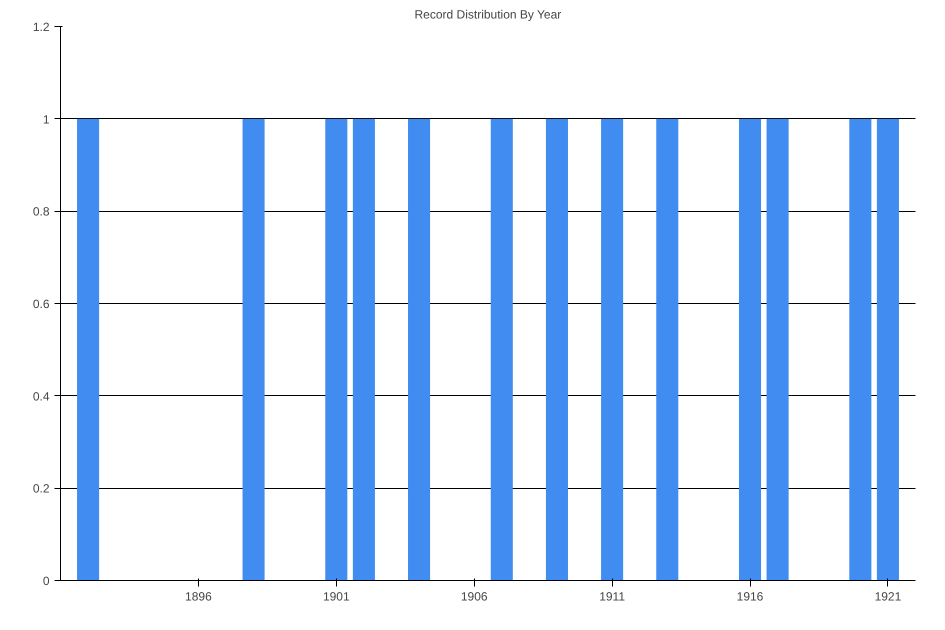 Image resolution: width=945 pixels, height=630 pixels. I want to click on y-tick-label: 1.2, so click(41, 27).